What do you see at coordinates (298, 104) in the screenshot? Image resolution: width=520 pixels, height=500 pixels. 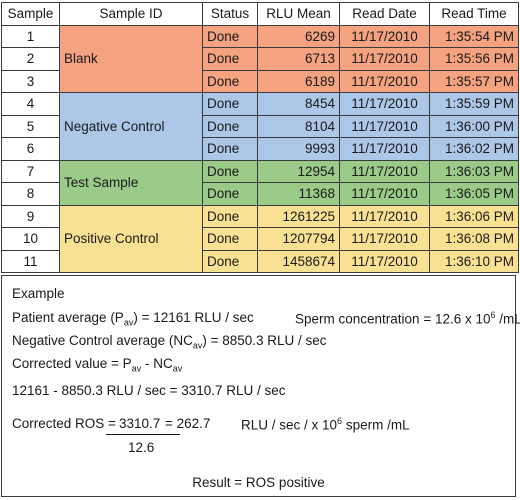 I see `rlu-mean-cell: 8454` at bounding box center [298, 104].